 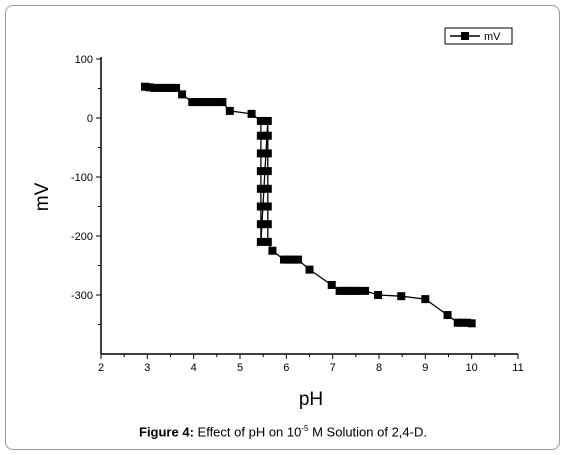 I want to click on y-tick-label: 100, so click(x=84, y=60).